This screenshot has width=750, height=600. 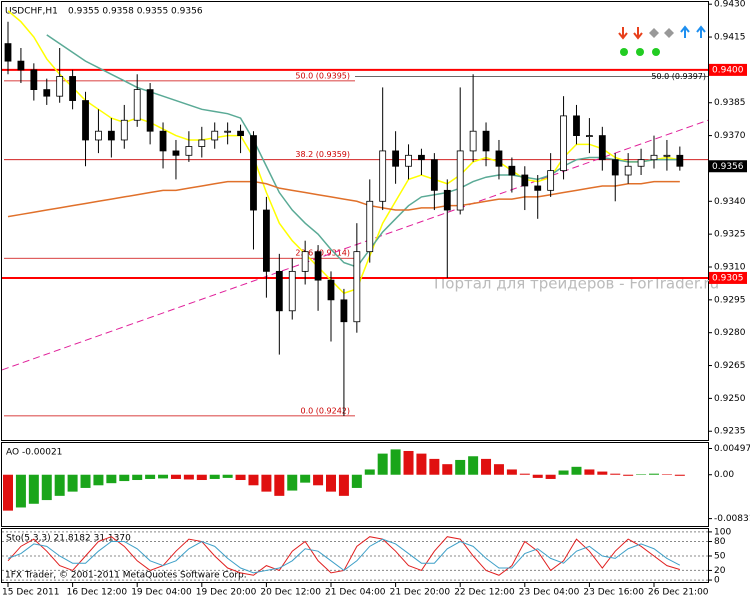 What do you see at coordinates (34, 453) in the screenshot?
I see `ao-label: AO -0.00021` at bounding box center [34, 453].